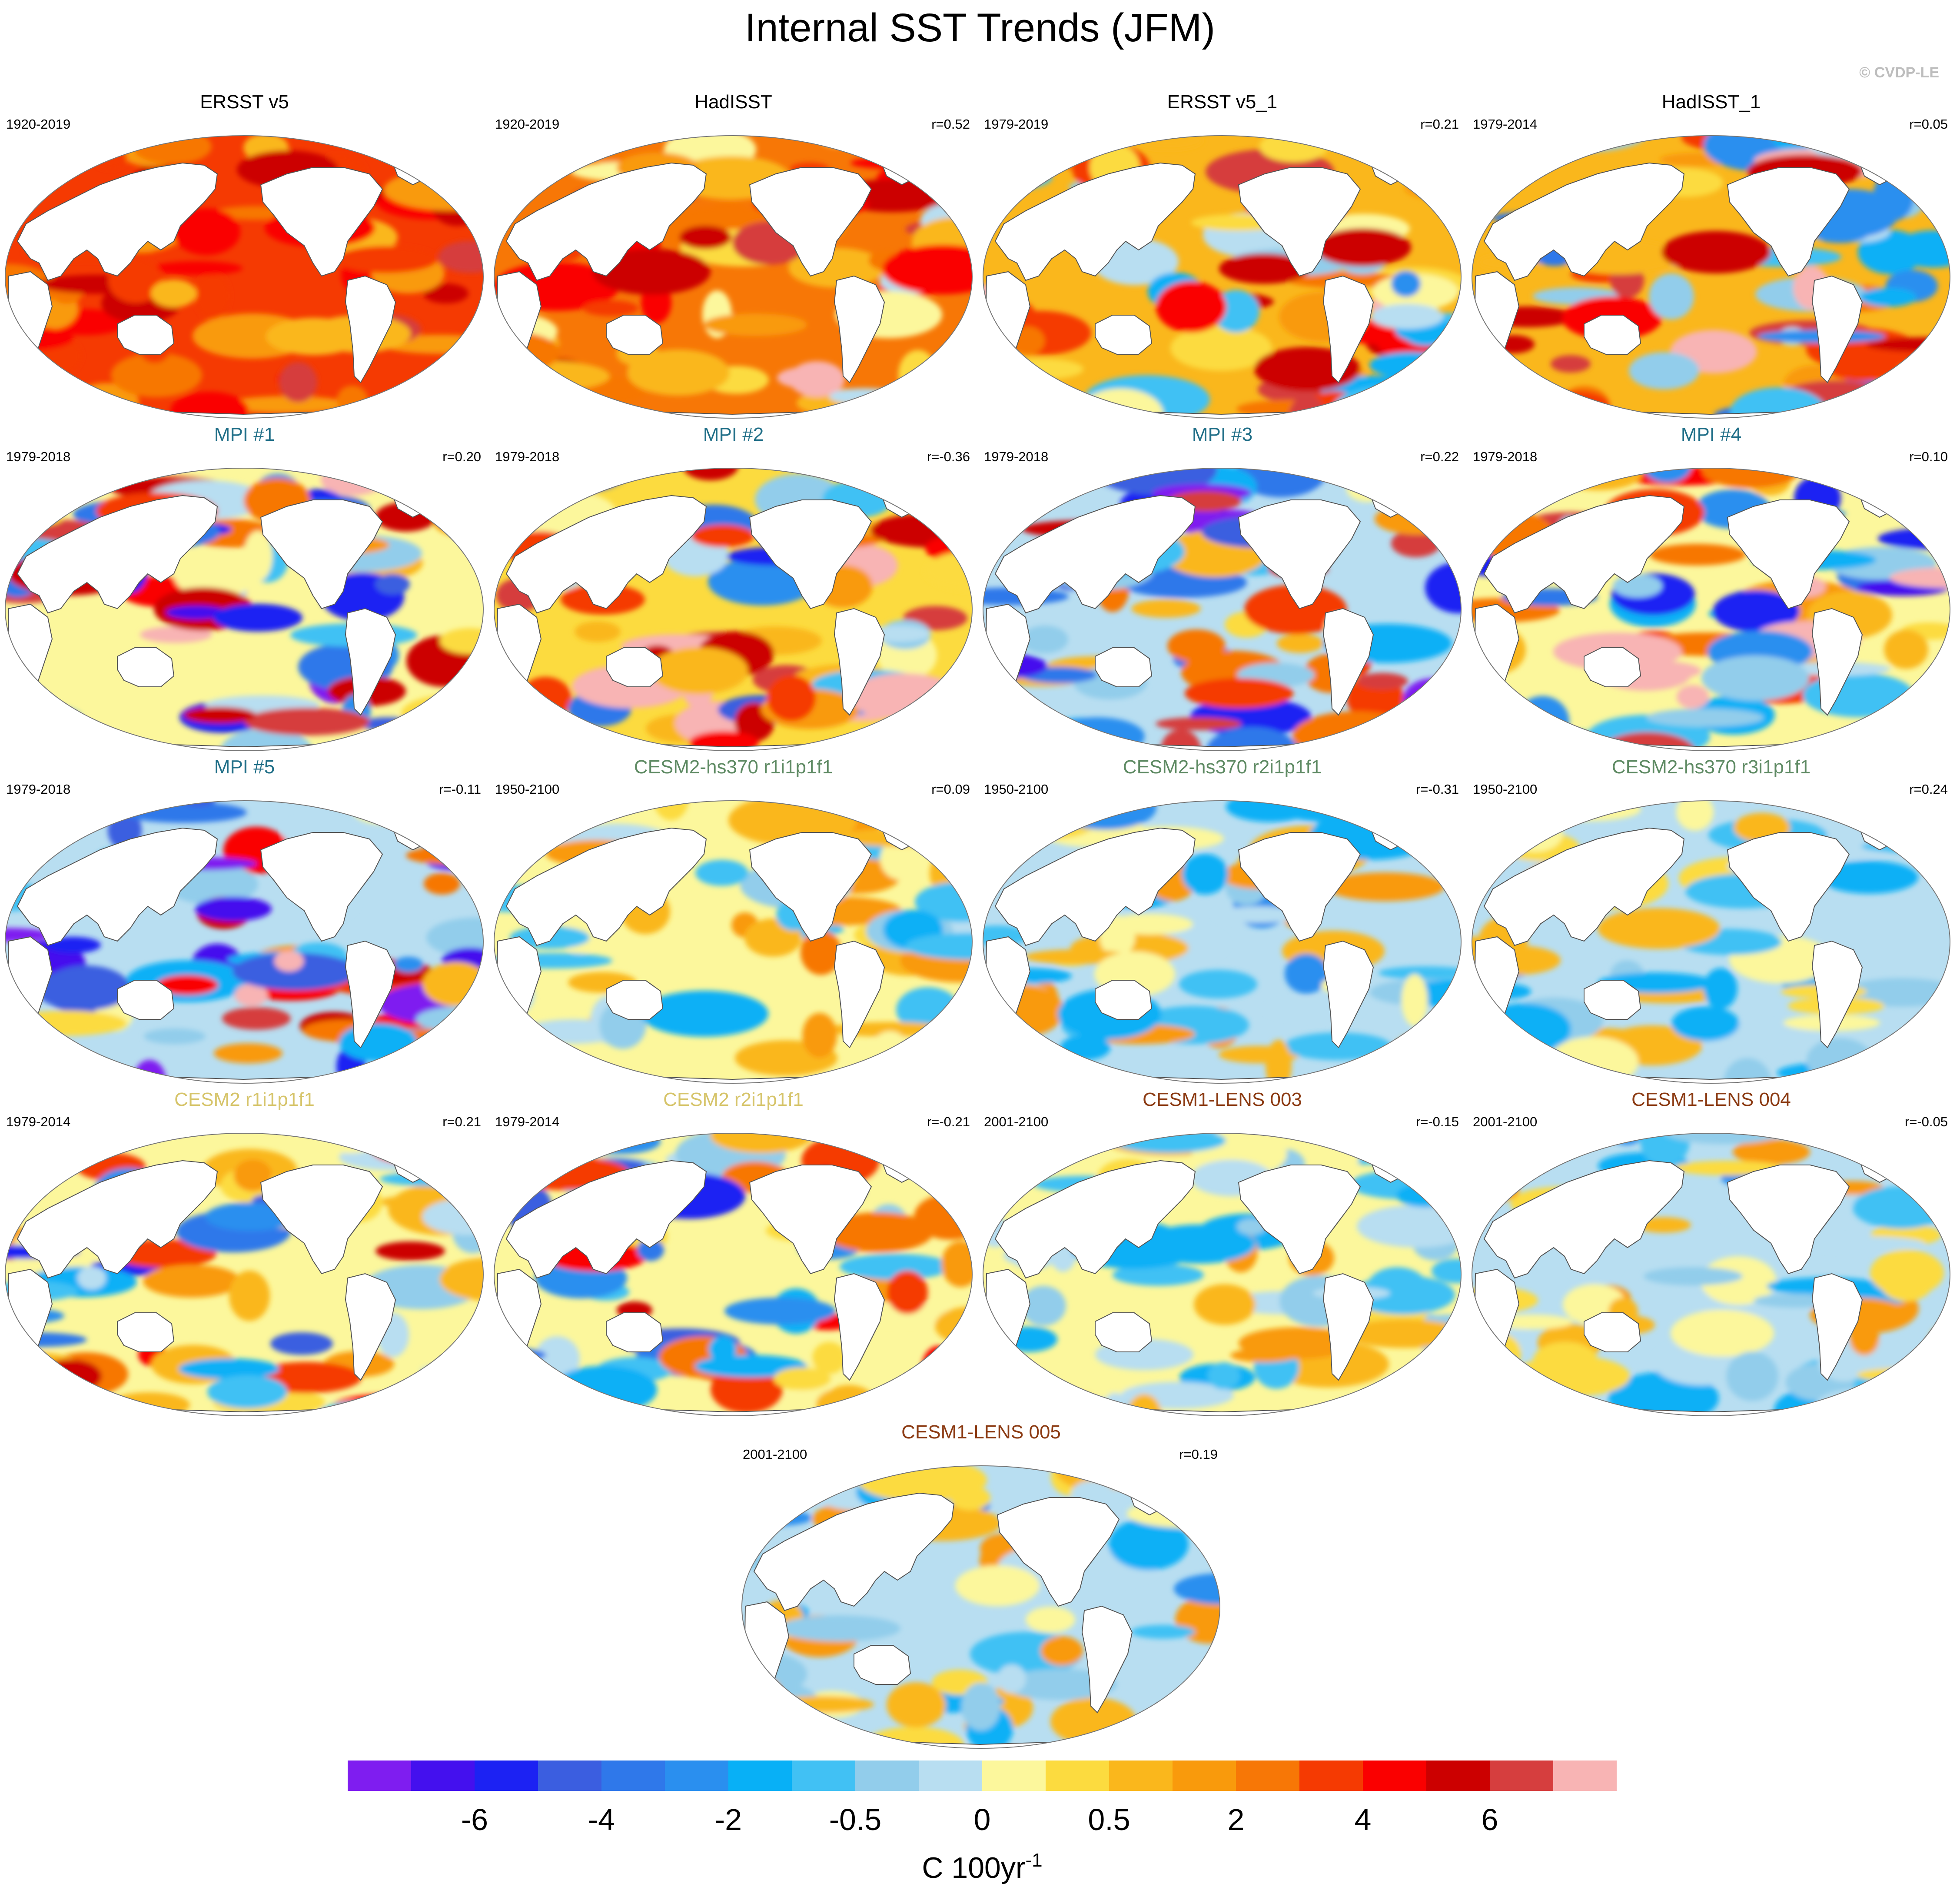 This screenshot has width=1960, height=1887. Describe the element at coordinates (244, 589) in the screenshot. I see `map-panel: MPI #1 1979-2018 r=0.20` at that location.